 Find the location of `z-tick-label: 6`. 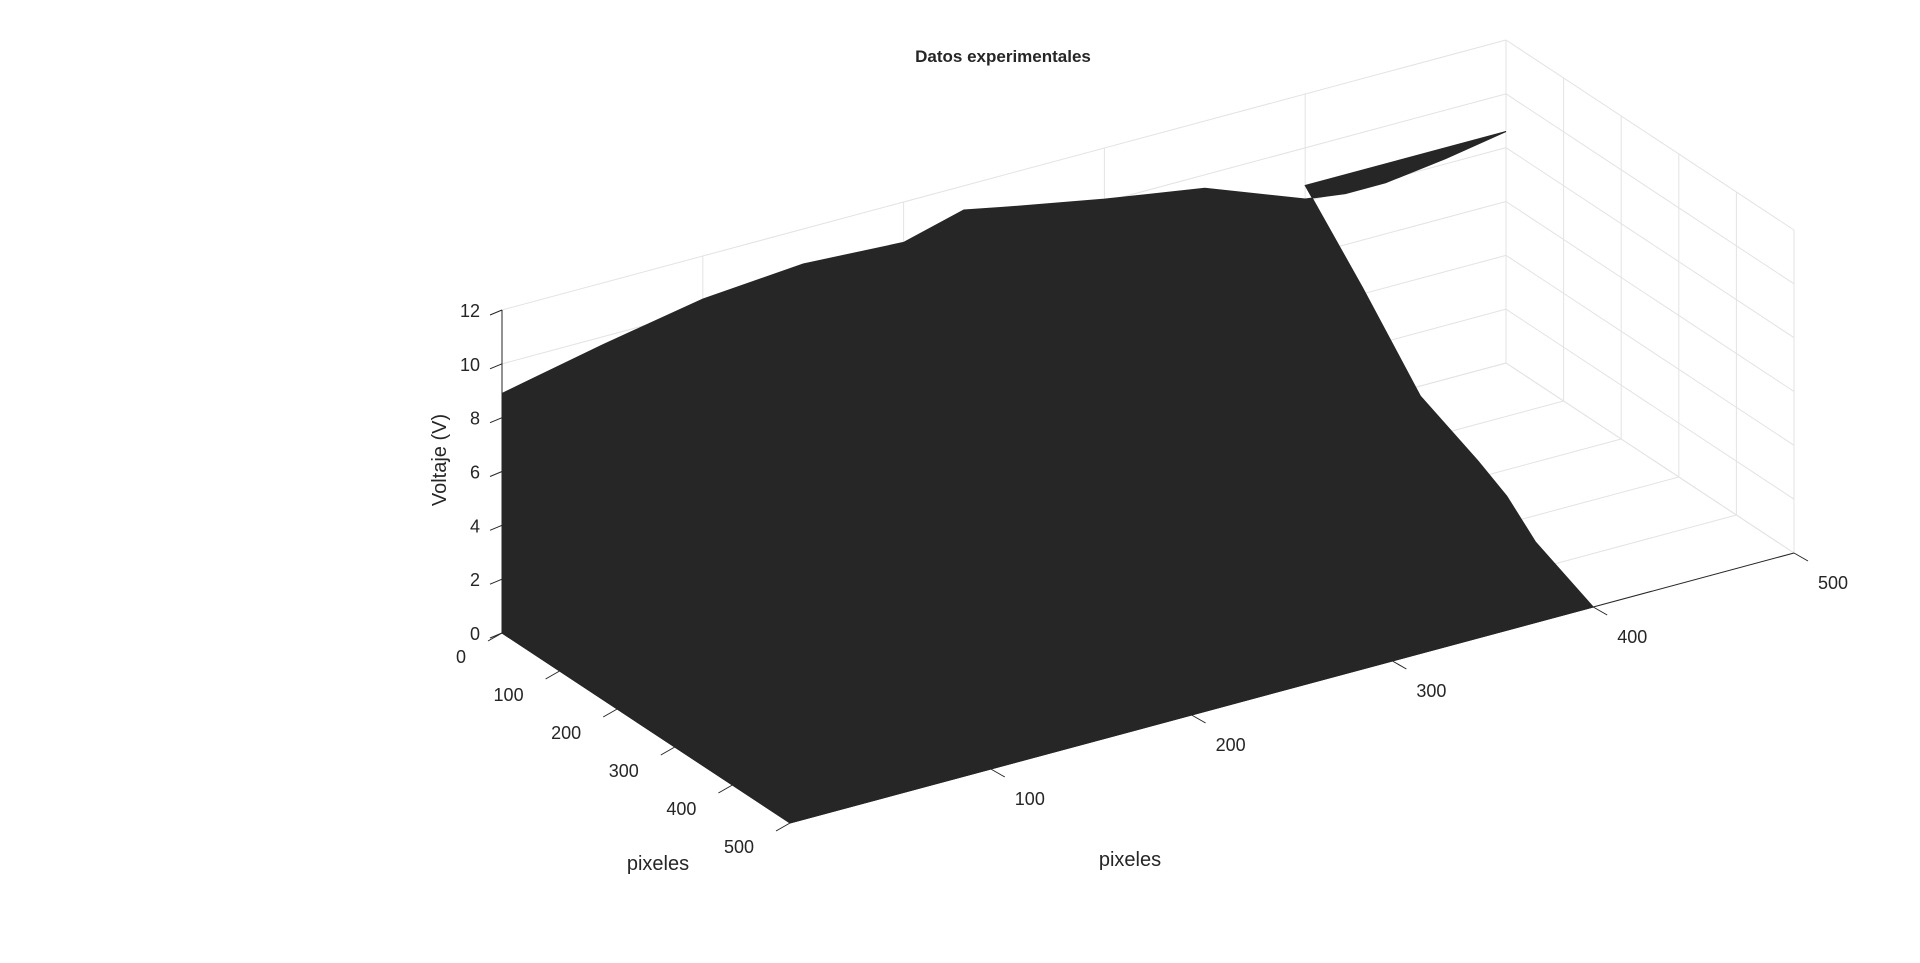

z-tick-label: 6 is located at coordinates (475, 473).